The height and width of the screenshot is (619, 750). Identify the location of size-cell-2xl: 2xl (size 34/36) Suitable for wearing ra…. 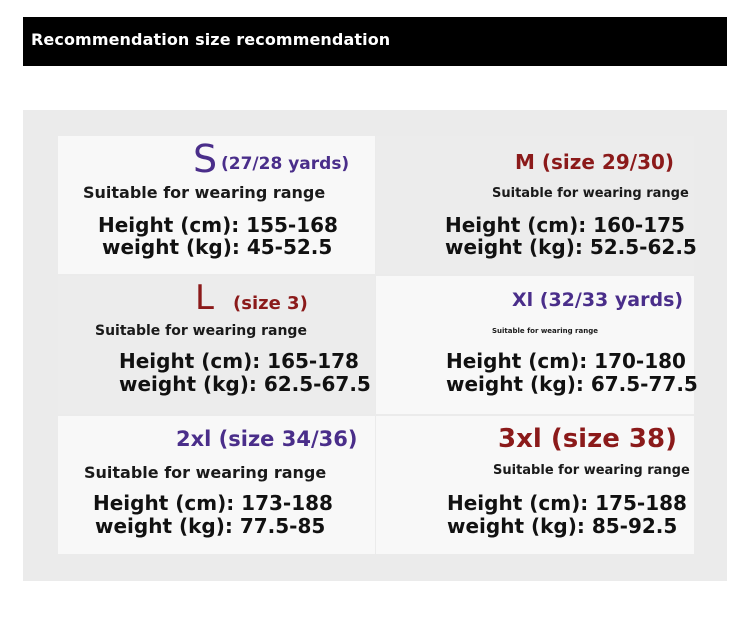
(216, 485).